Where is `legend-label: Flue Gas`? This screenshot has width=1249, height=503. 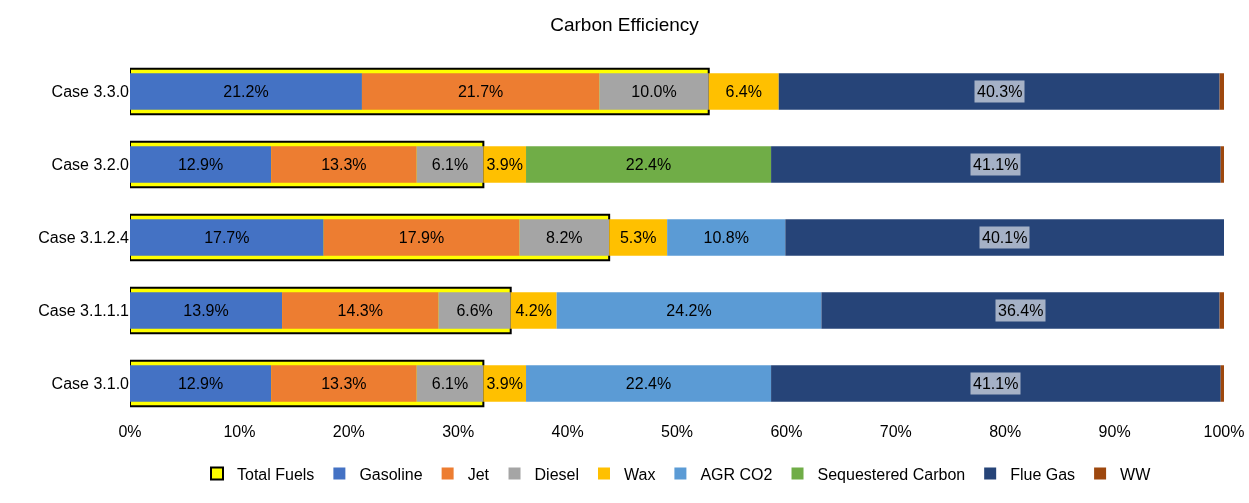
legend-label: Flue Gas is located at coordinates (1043, 474).